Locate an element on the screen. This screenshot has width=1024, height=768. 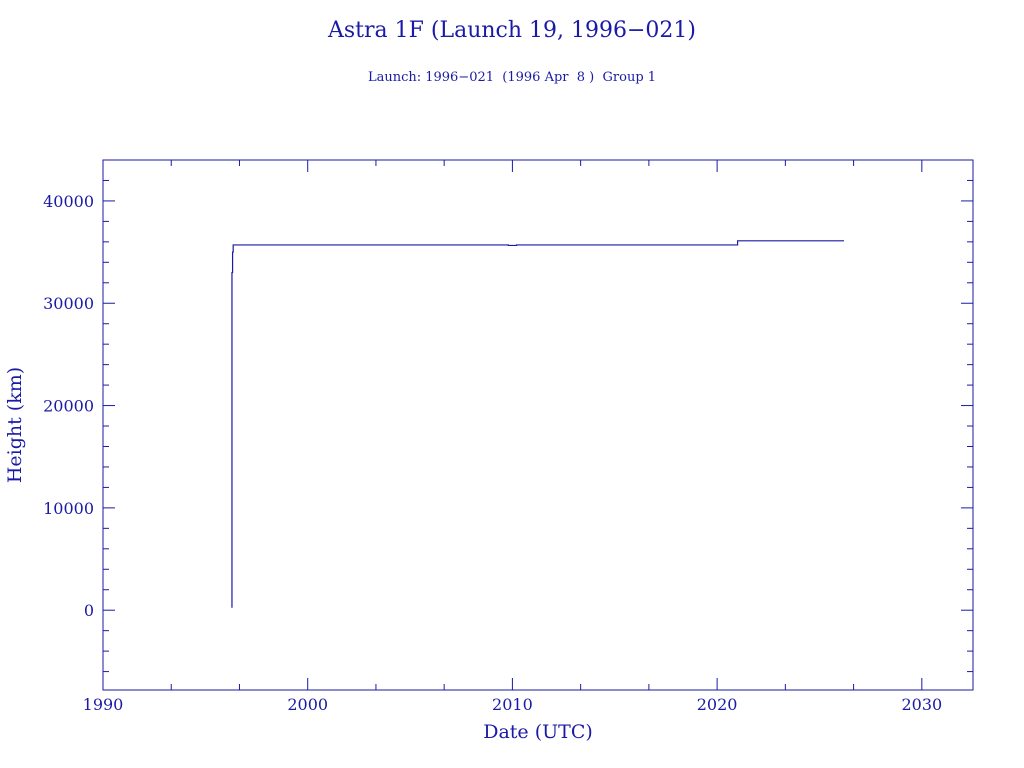
y-tick-labels: 0 10000 20000 30000 40000 is located at coordinates (68, 406).